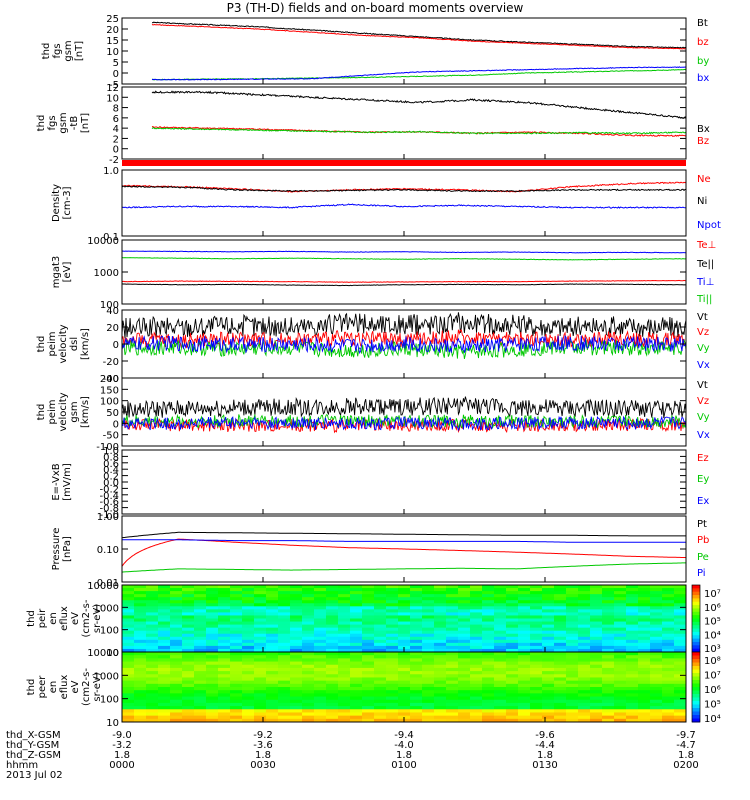 The width and height of the screenshot is (750, 800). Describe the element at coordinates (712, 690) in the screenshot. I see `colorbar-tick-label: 10⁶` at that location.